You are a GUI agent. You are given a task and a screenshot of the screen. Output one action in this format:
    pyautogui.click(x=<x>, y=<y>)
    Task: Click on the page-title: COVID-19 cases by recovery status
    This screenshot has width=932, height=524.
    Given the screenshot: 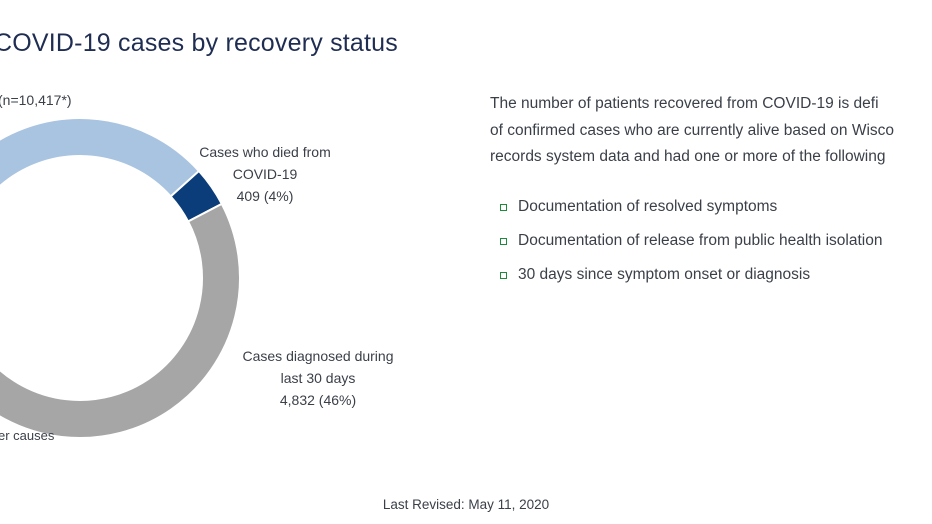 What is the action you would take?
    pyautogui.click(x=199, y=43)
    